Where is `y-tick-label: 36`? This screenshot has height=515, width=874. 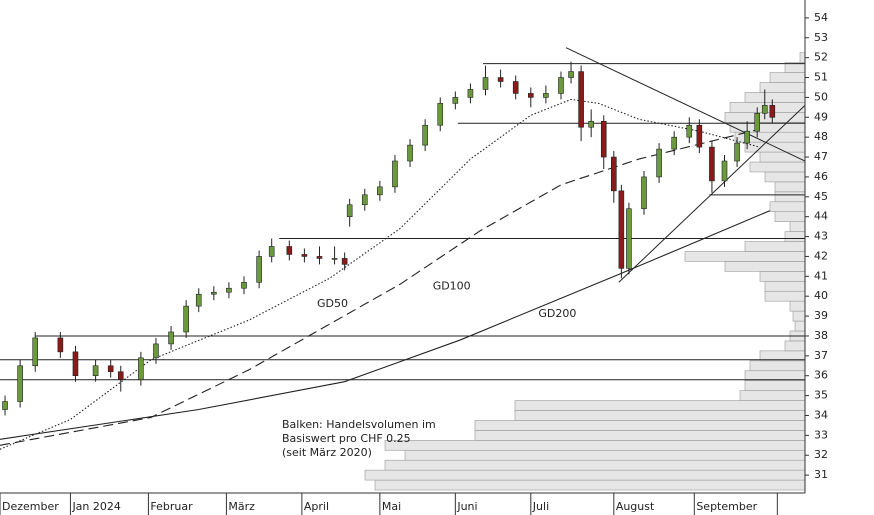 y-tick-label: 36 is located at coordinates (821, 375).